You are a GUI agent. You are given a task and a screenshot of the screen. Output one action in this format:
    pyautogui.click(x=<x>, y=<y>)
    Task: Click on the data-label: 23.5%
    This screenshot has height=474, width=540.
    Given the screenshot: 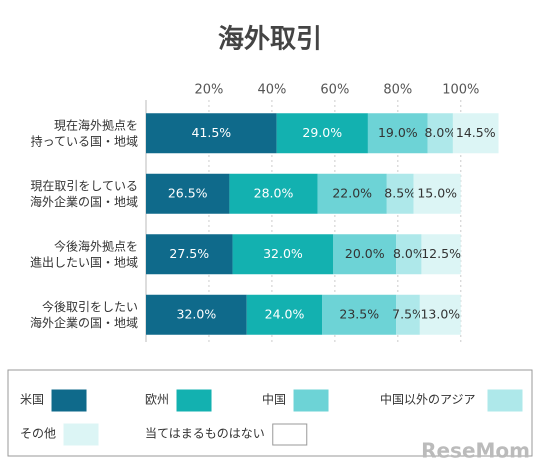 What is the action you would take?
    pyautogui.click(x=359, y=313)
    